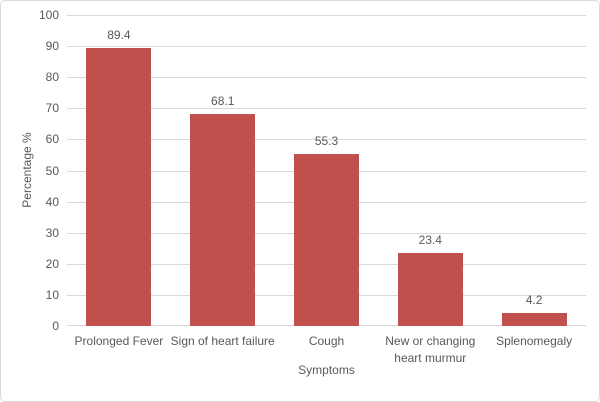 The image size is (600, 402). I want to click on y-axis-tick-labels: 0 10 20 30 40 50 60 70 80 90 100, so click(30, 170).